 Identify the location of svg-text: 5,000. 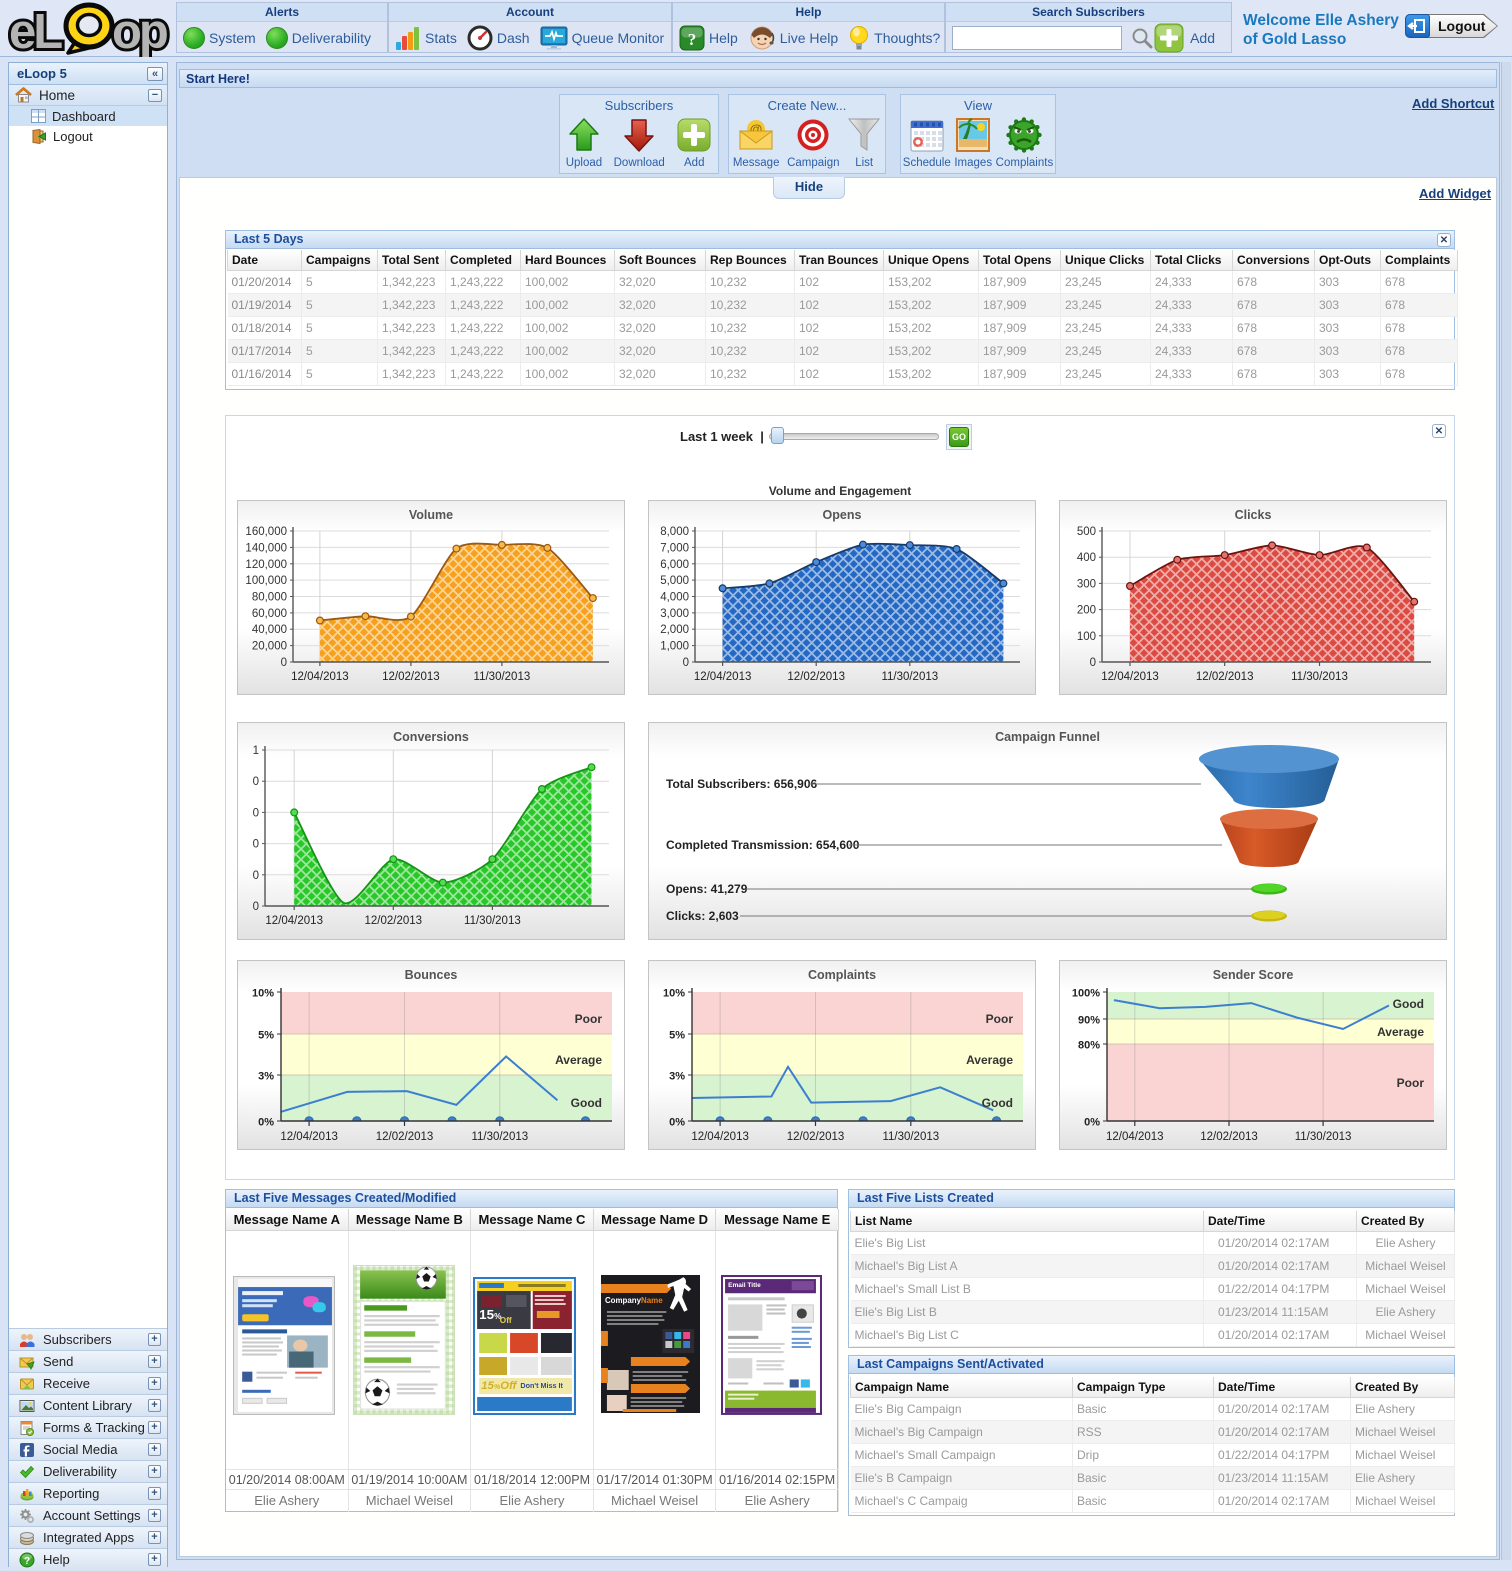
(674, 581).